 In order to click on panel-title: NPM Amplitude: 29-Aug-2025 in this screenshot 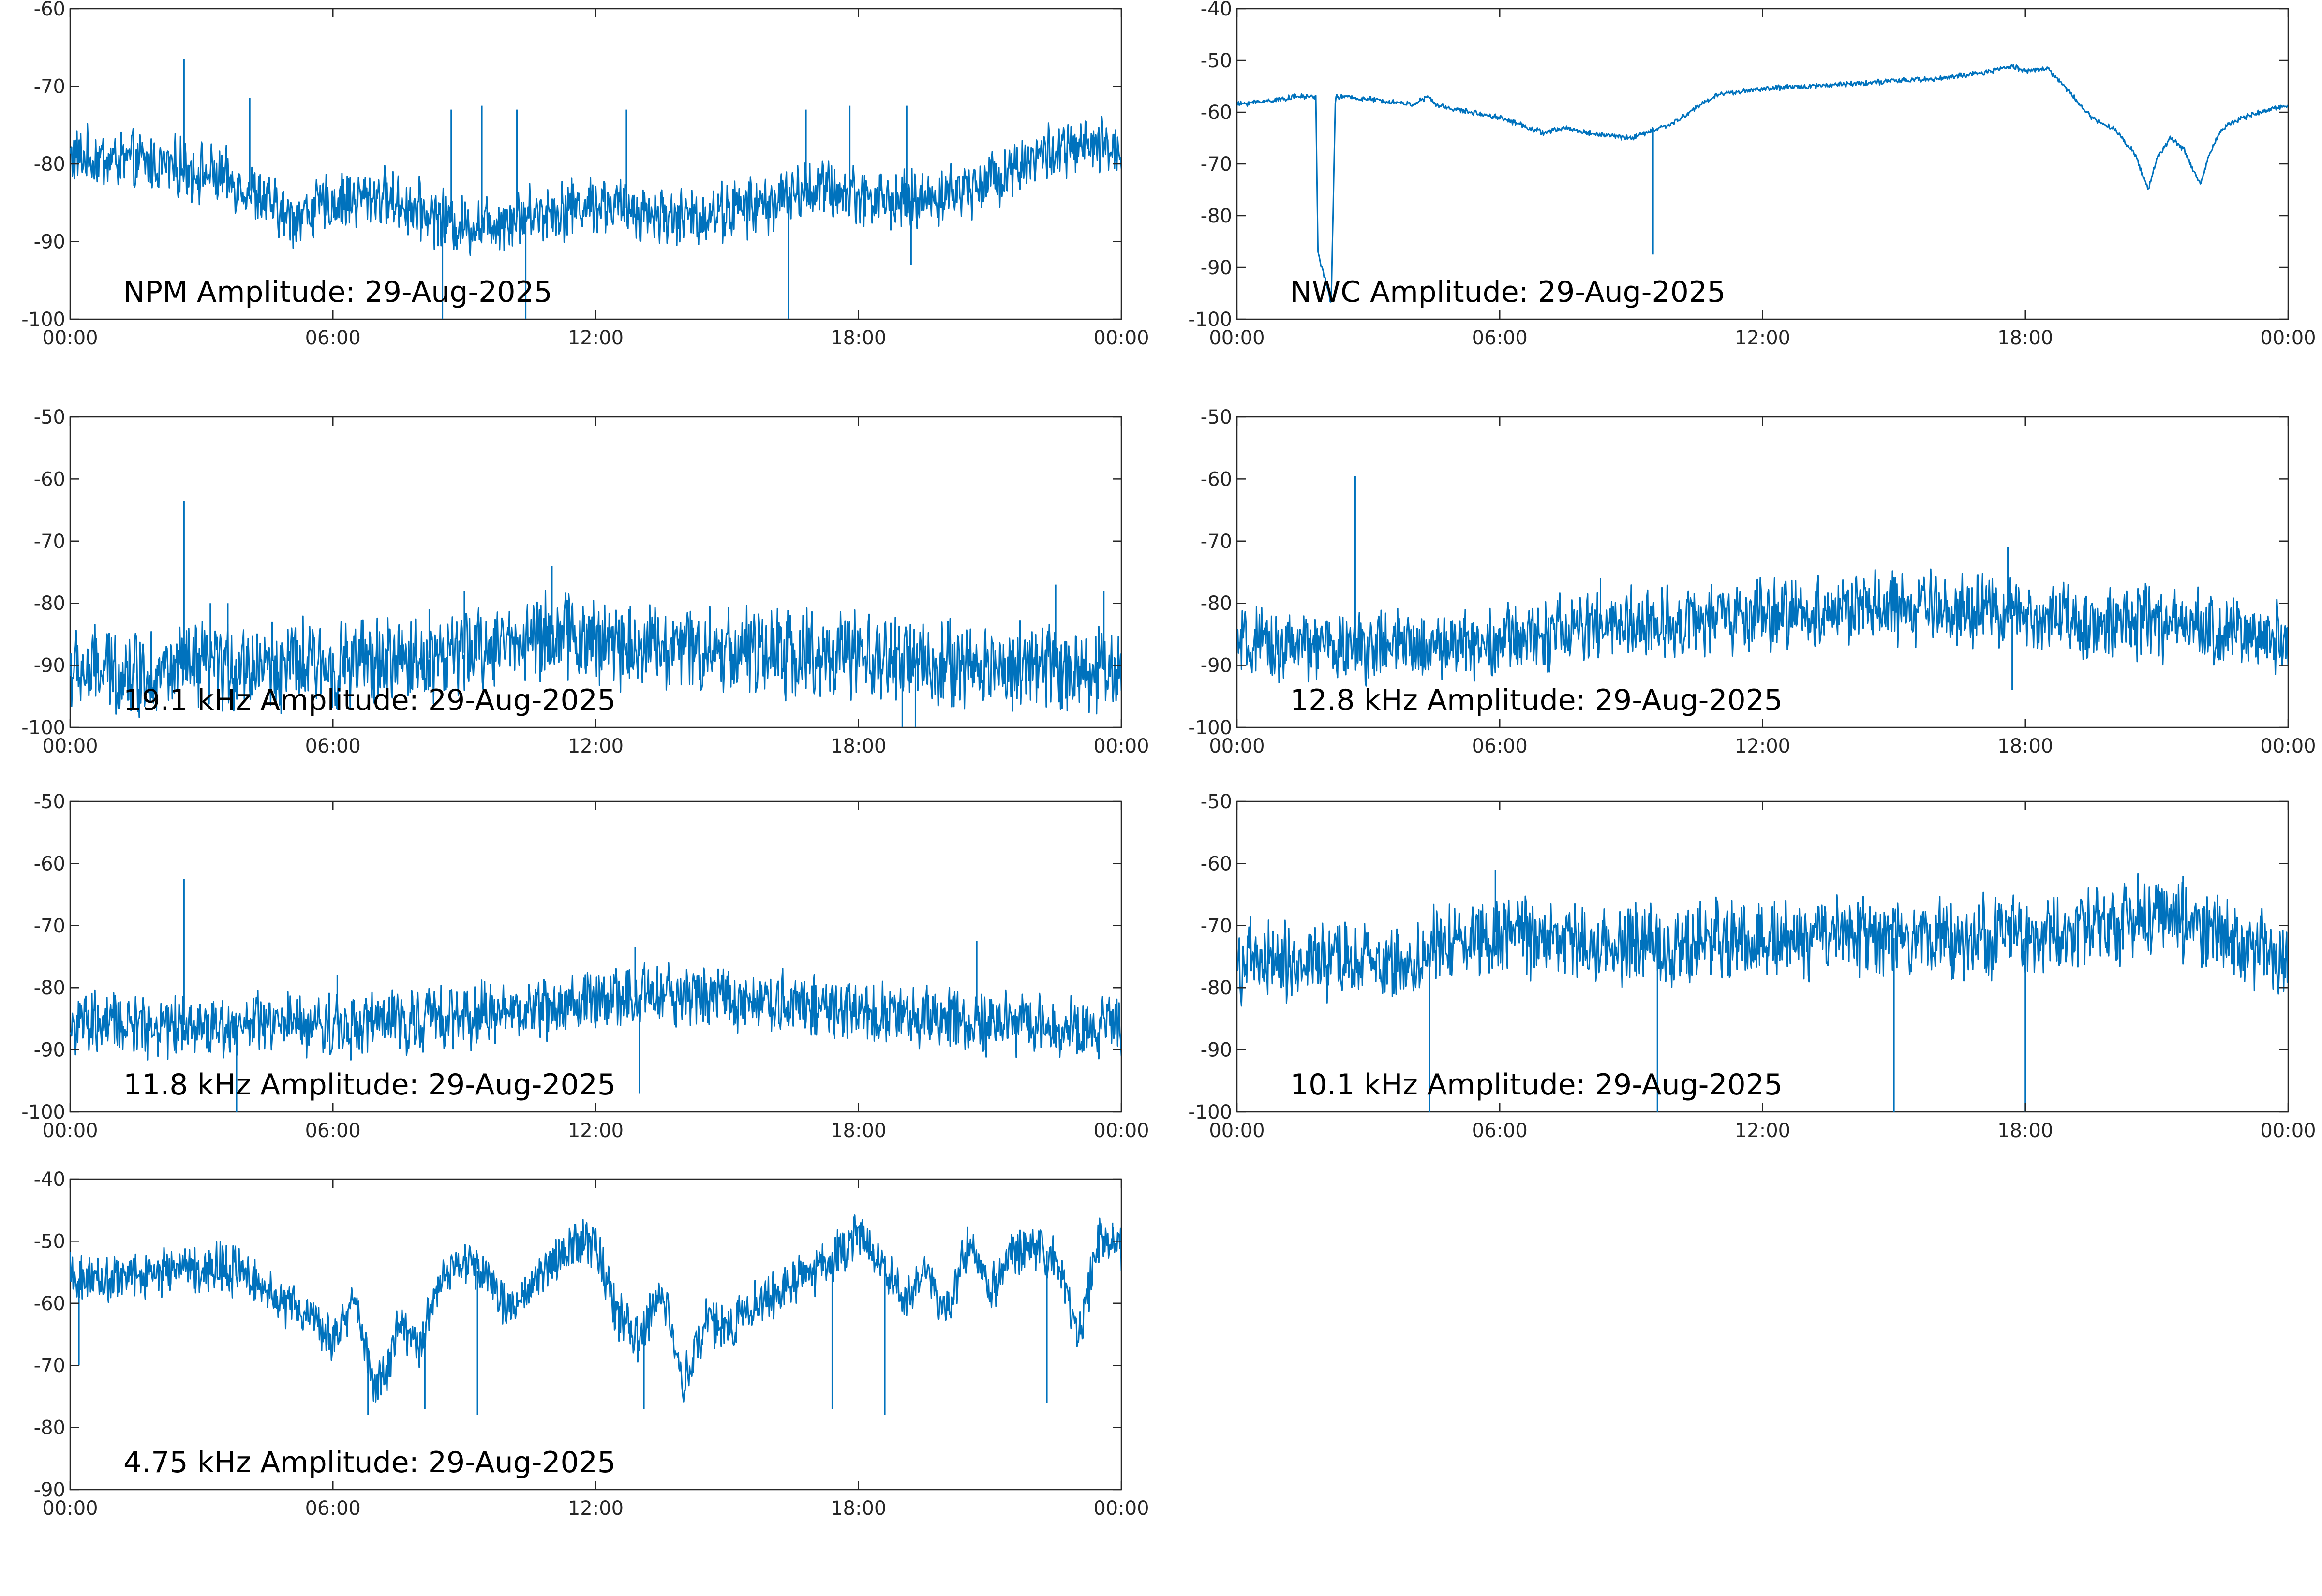, I will do `click(337, 292)`.